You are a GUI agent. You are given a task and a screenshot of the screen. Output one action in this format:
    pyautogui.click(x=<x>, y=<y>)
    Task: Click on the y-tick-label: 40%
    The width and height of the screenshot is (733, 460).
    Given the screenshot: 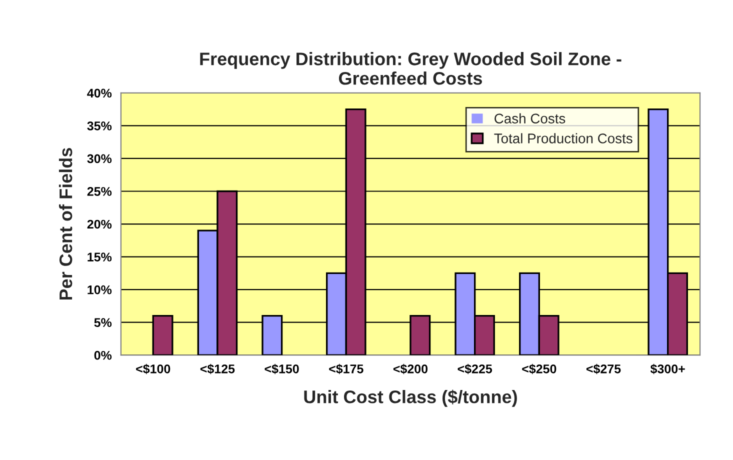 What is the action you would take?
    pyautogui.click(x=99, y=93)
    